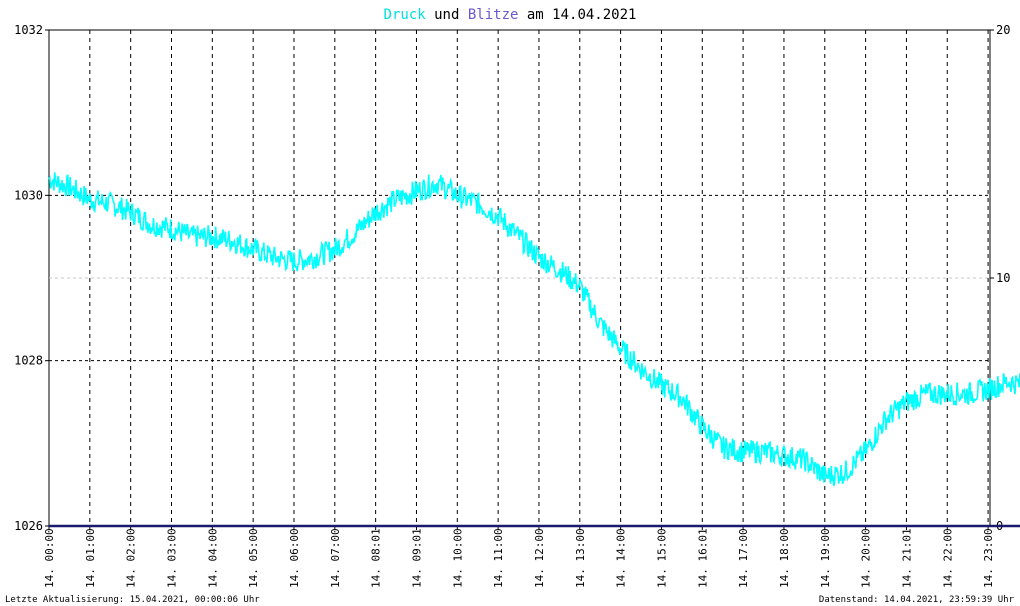  What do you see at coordinates (947, 558) in the screenshot?
I see `x-tick-label: 14. 22:00` at bounding box center [947, 558].